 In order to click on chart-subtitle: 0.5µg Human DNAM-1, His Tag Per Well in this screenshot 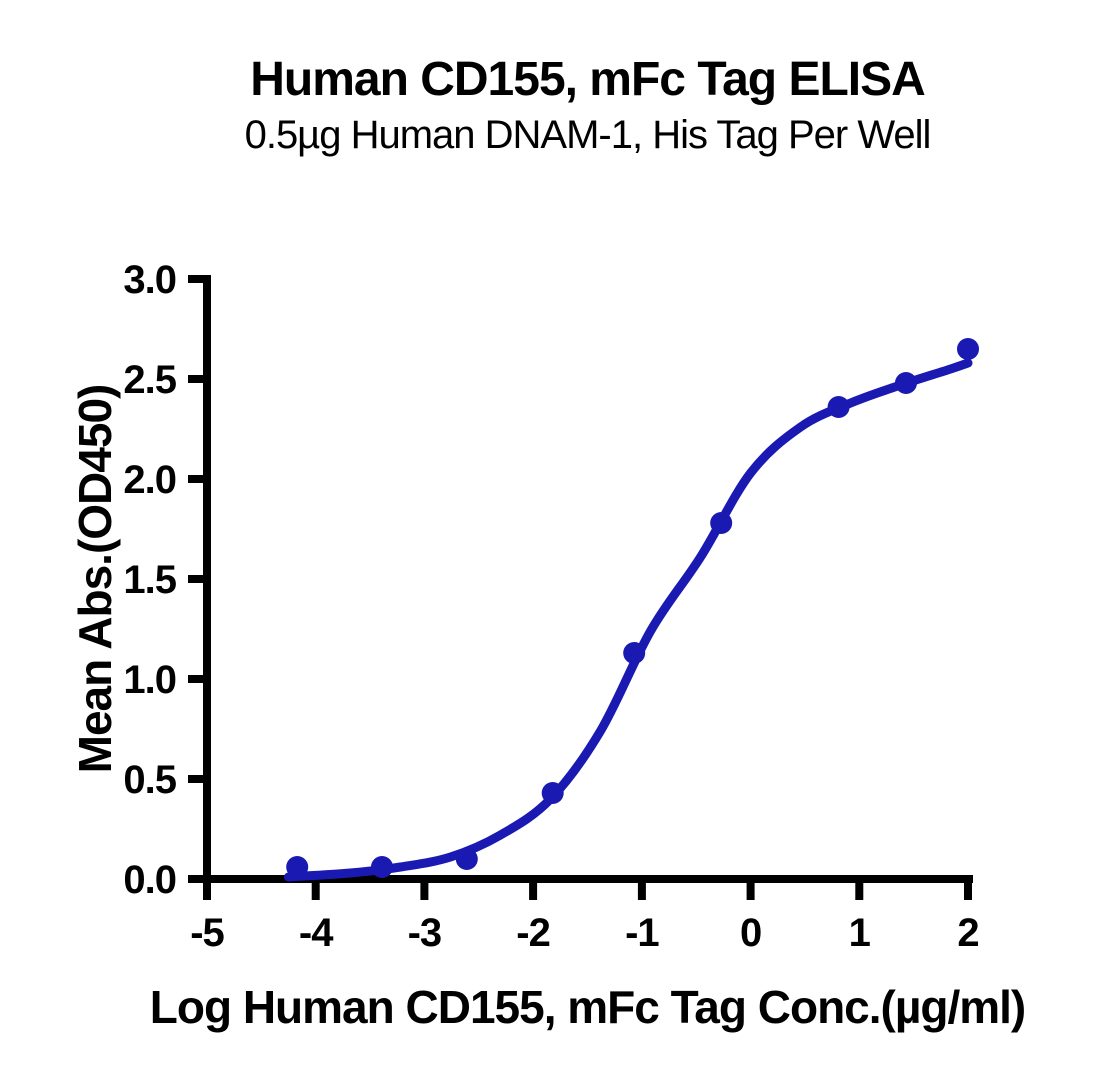, I will do `click(588, 135)`.